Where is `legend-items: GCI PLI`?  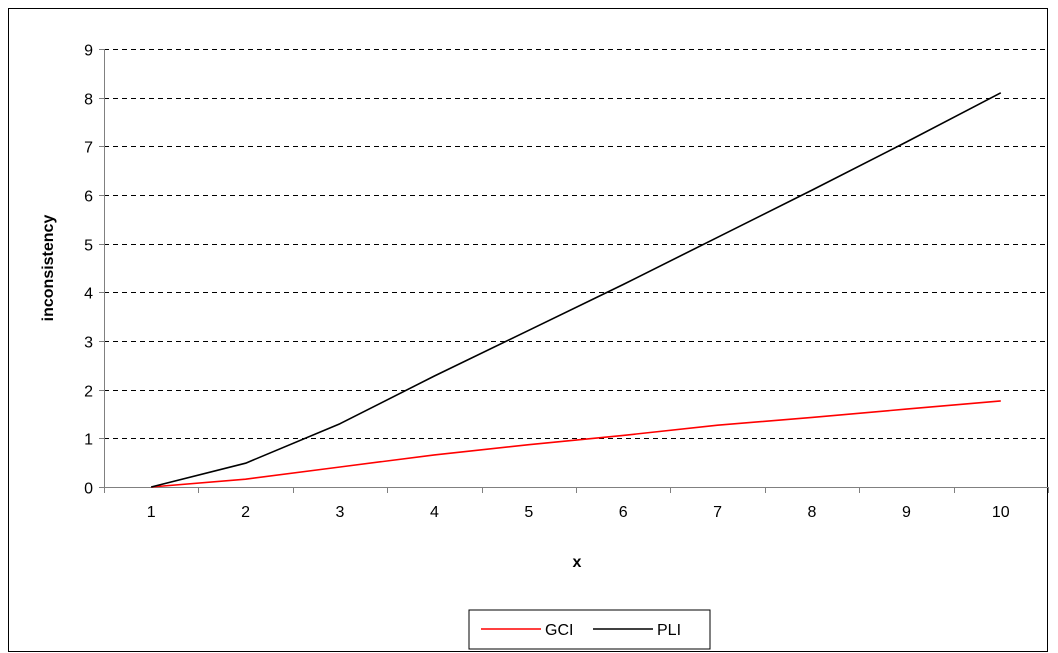 legend-items: GCI PLI is located at coordinates (581, 630).